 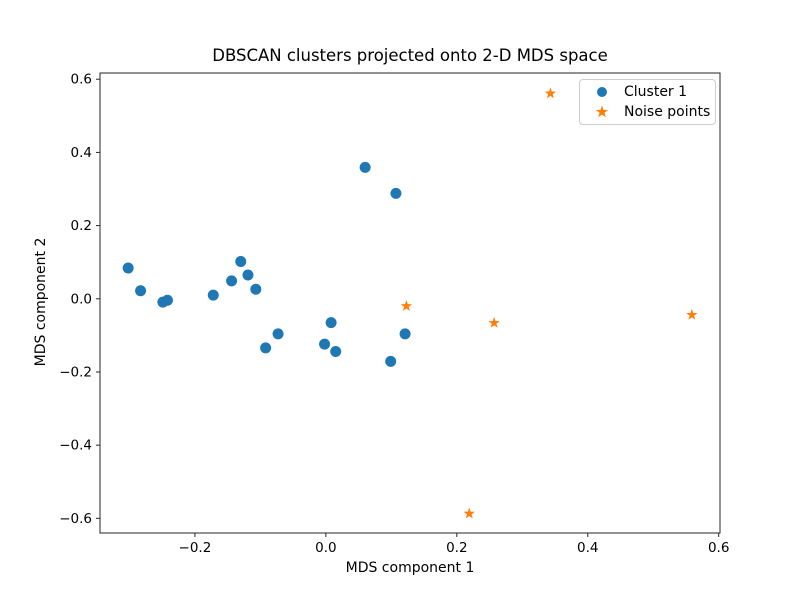 What do you see at coordinates (81, 226) in the screenshot?
I see `y-tick-label: 0.2` at bounding box center [81, 226].